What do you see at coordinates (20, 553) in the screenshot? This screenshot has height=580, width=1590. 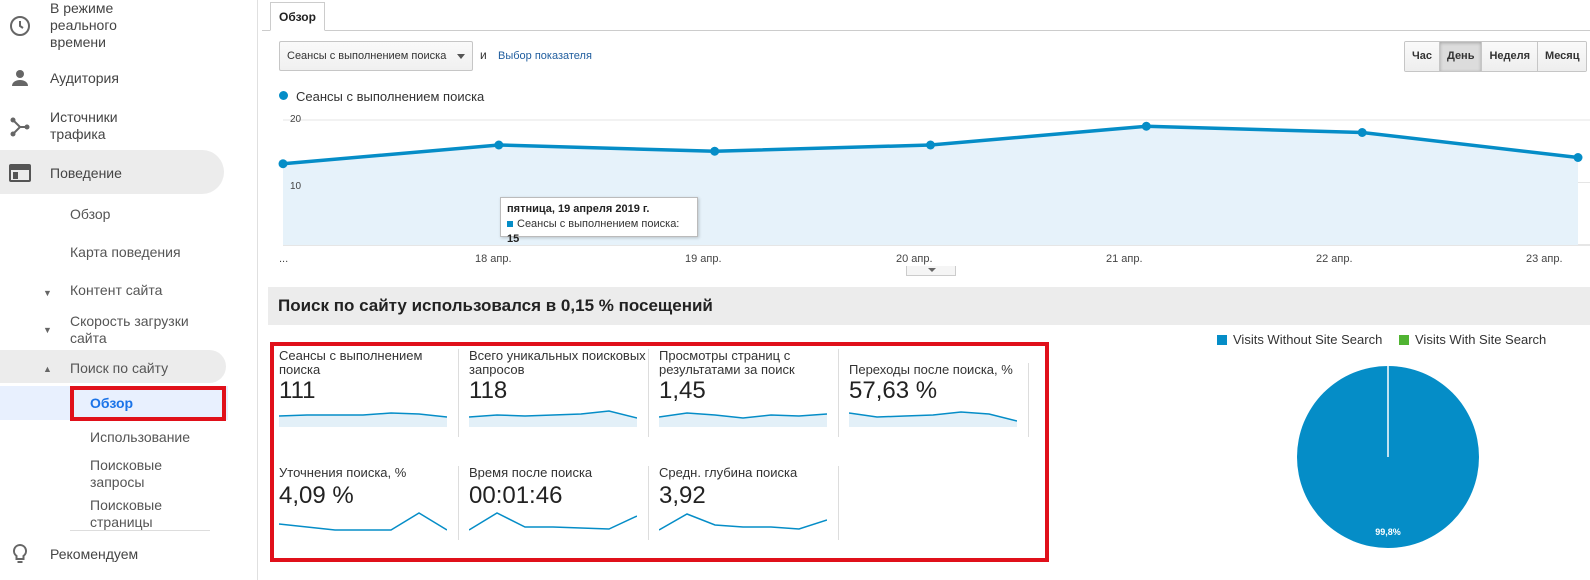 I see `lightbulb-icon` at bounding box center [20, 553].